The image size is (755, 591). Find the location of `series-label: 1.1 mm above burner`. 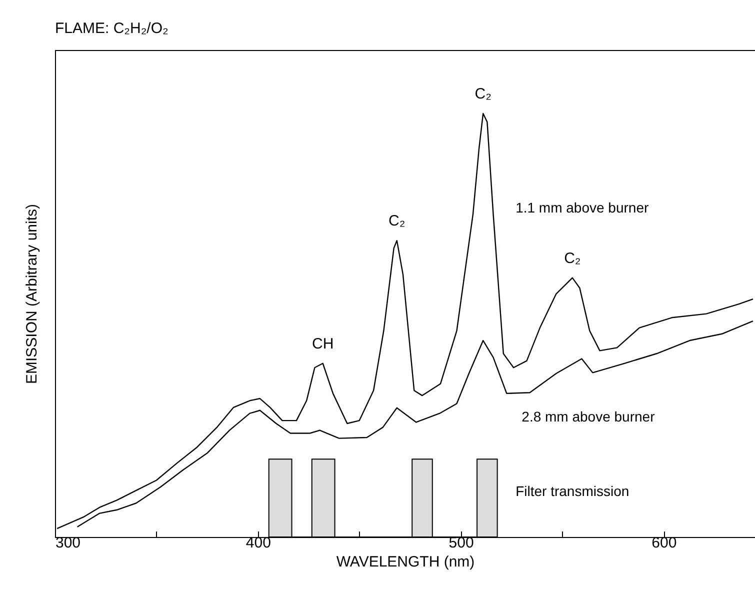

series-label: 1.1 mm above burner is located at coordinates (582, 207).